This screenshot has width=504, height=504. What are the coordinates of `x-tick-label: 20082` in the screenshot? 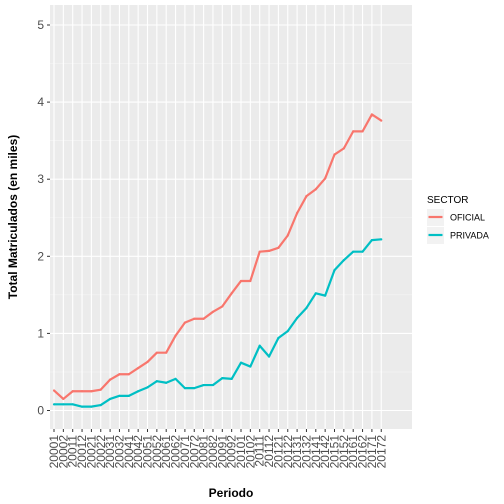 It's located at (213, 452).